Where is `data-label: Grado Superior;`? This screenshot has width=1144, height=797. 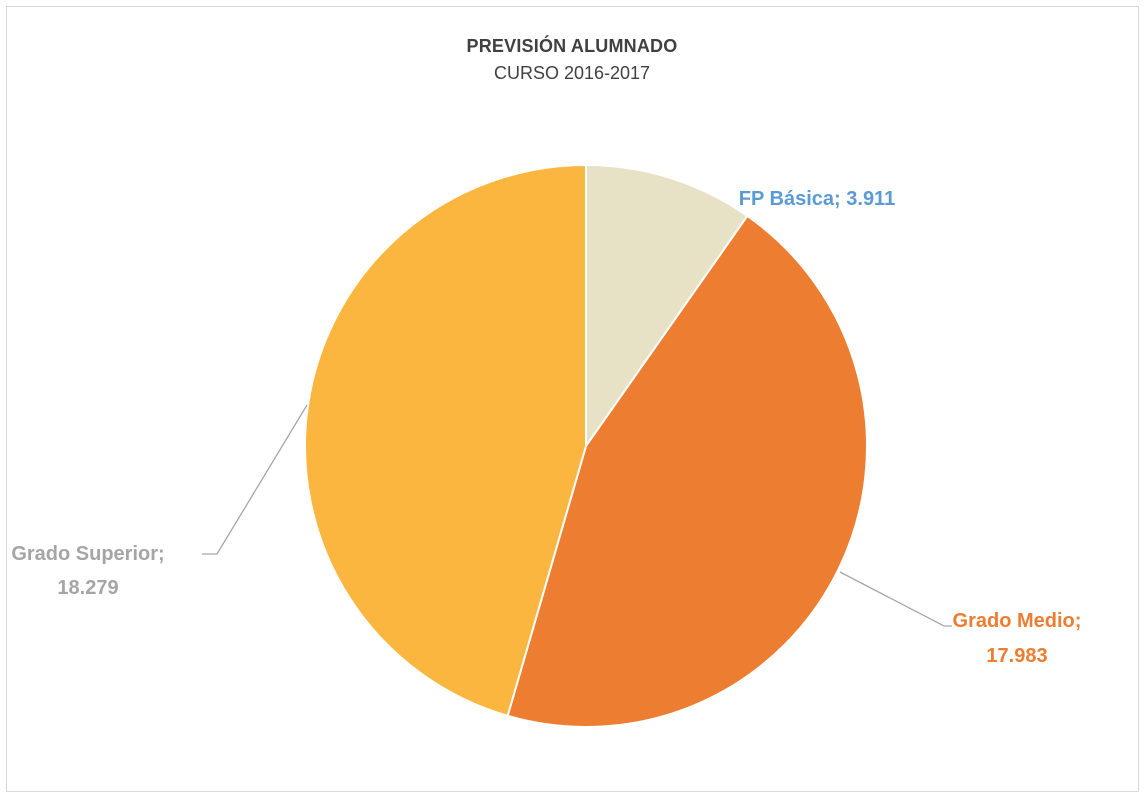 data-label: Grado Superior; is located at coordinates (87, 554).